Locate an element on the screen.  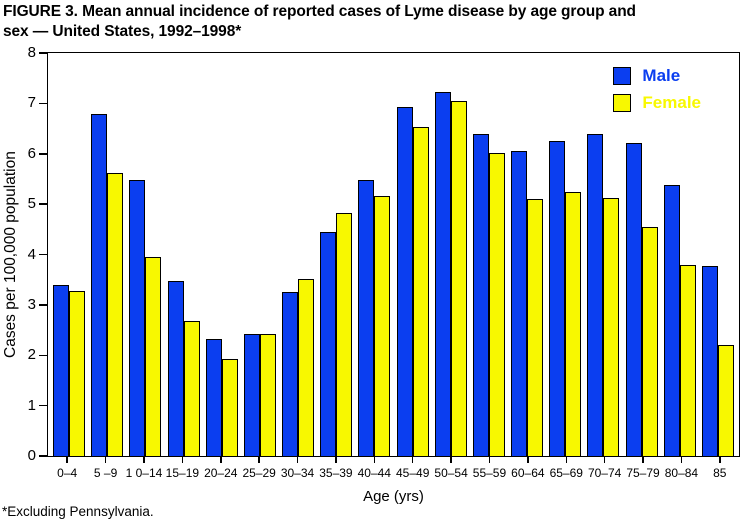
y-tick-label: 8 is located at coordinates (31, 52).